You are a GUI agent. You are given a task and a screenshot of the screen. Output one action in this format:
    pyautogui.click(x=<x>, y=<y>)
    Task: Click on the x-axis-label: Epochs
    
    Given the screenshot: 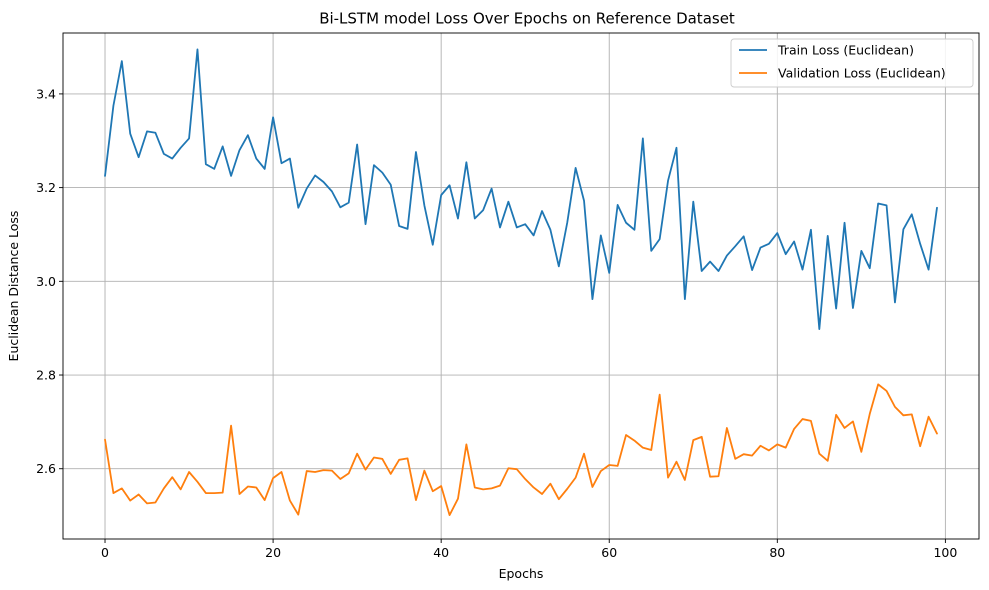 What is the action you would take?
    pyautogui.click(x=521, y=573)
    